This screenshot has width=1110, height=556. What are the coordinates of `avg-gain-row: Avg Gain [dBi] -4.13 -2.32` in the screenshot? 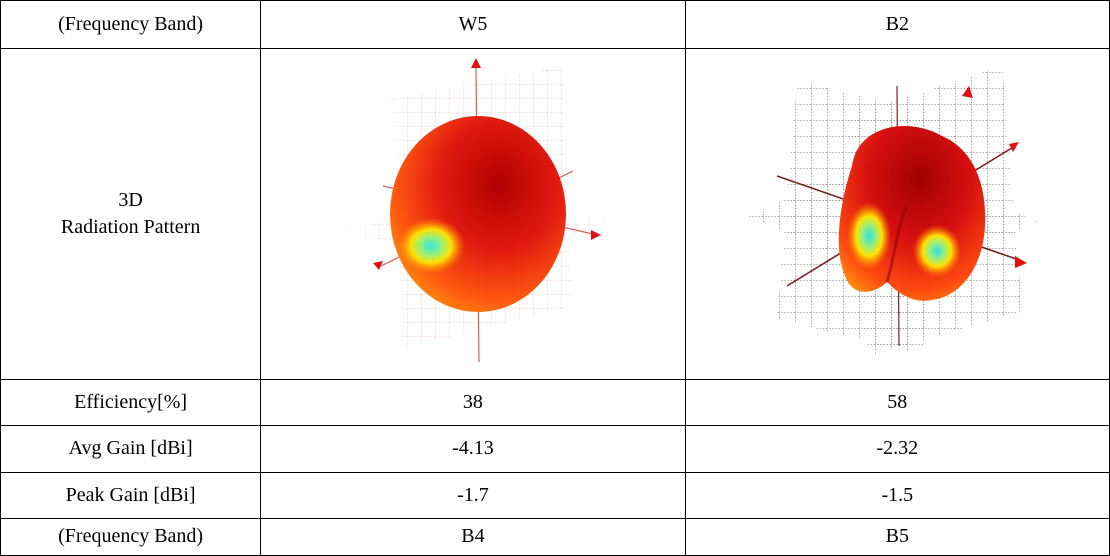 It's located at (555, 449).